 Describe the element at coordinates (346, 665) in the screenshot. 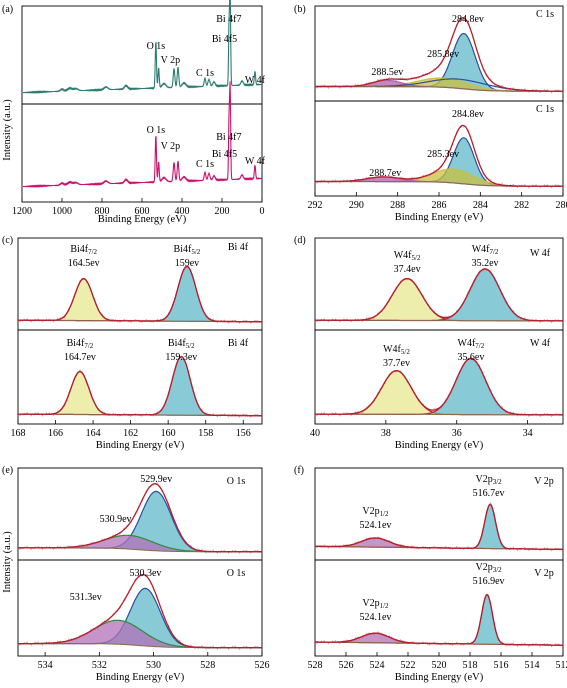

I see `x-tick-label: 526` at that location.